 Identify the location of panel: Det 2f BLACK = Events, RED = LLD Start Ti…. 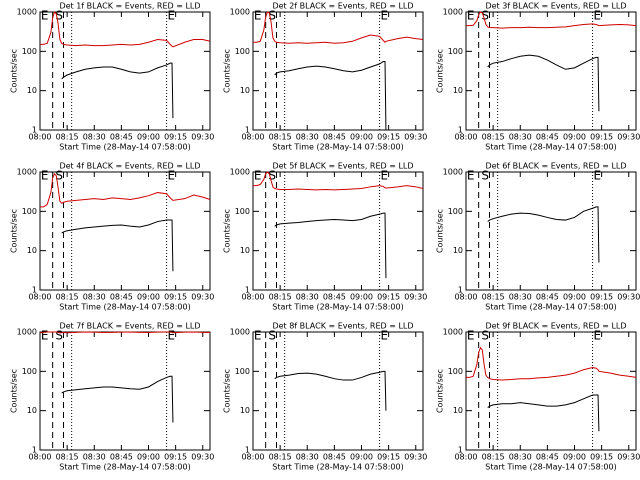
(325, 77).